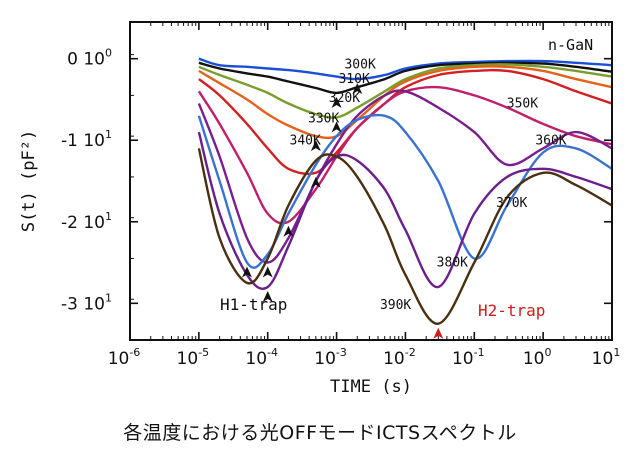 The height and width of the screenshot is (458, 640). I want to click on series-line-330K, so click(405, 102).